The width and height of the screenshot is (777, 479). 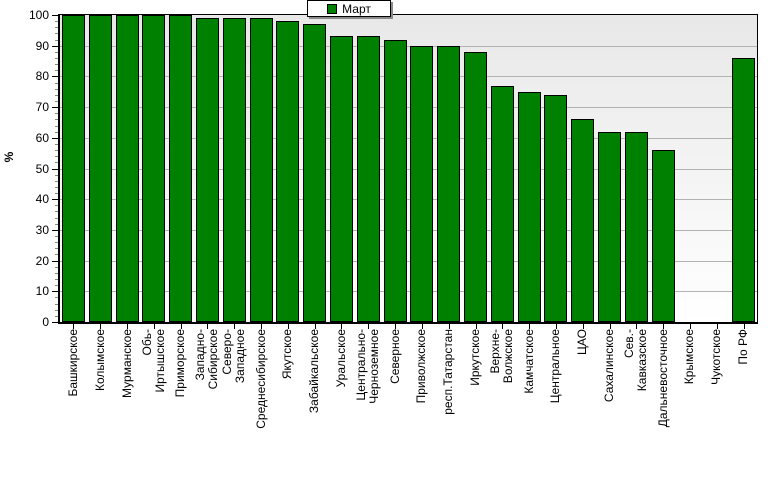 What do you see at coordinates (42, 107) in the screenshot?
I see `y-tick-label: 70` at bounding box center [42, 107].